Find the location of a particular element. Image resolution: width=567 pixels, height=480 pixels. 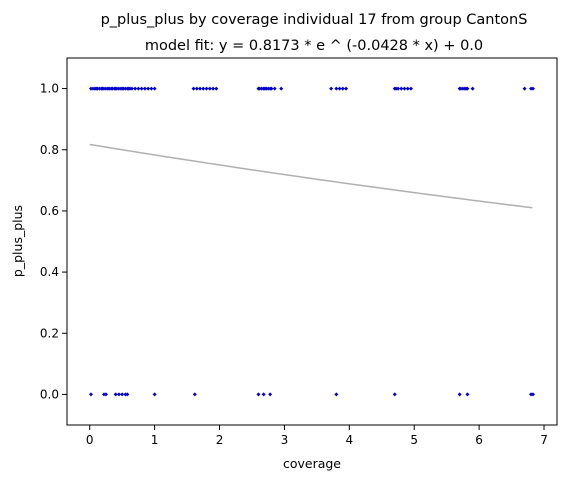

y-tick-label: 0.8 is located at coordinates (49, 150).